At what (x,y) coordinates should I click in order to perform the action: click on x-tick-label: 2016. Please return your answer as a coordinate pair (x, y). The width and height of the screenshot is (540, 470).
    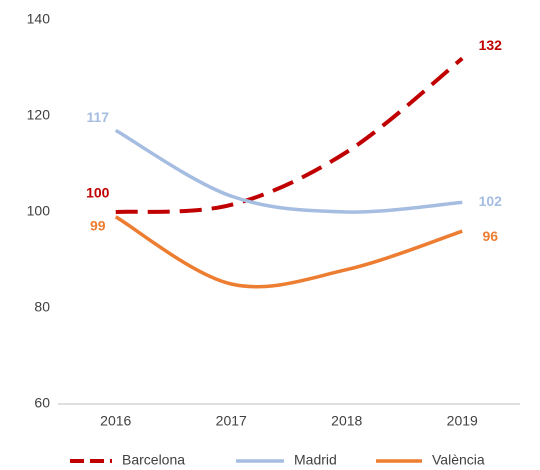
    Looking at the image, I should click on (115, 421).